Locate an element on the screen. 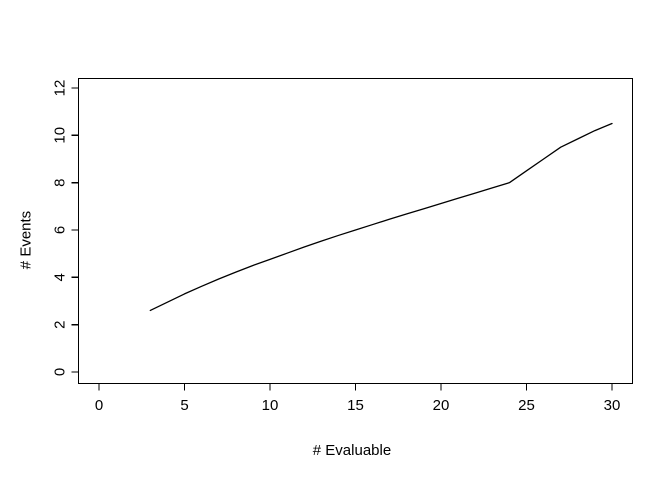 The image size is (672, 480). x-tick-label-25: 25 is located at coordinates (526, 405).